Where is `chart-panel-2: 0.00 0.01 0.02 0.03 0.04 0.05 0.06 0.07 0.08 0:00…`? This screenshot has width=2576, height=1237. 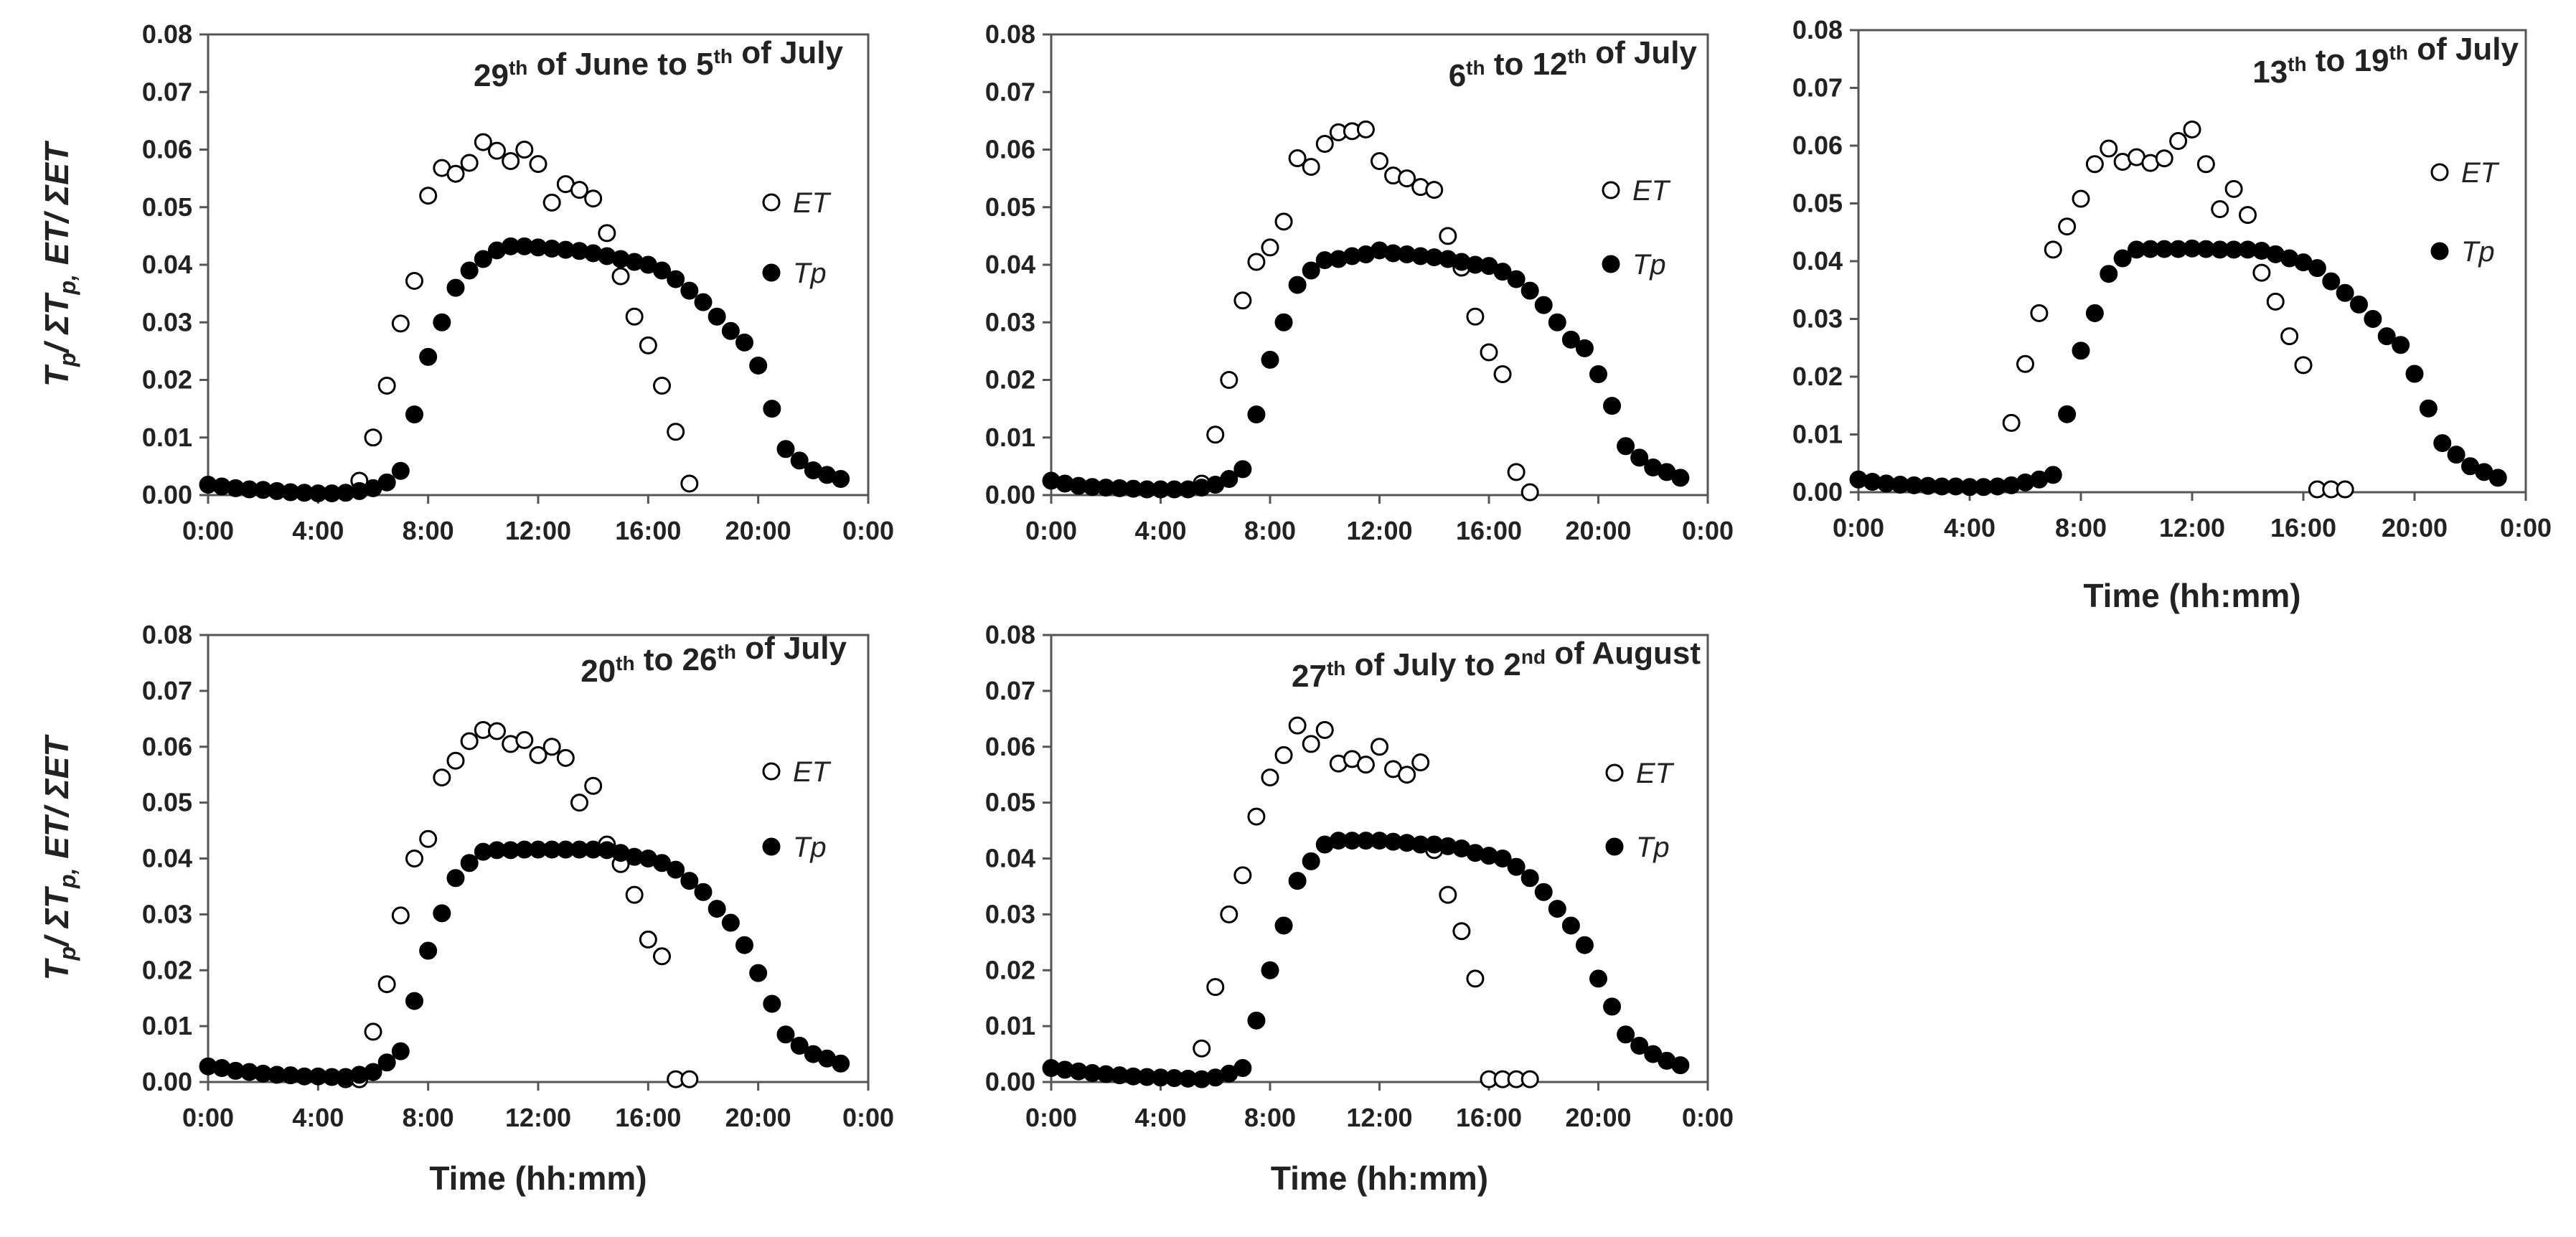 chart-panel-2: 0.00 0.01 0.02 0.03 0.04 0.05 0.06 0.07 0.08 0:00… is located at coordinates (1359, 282).